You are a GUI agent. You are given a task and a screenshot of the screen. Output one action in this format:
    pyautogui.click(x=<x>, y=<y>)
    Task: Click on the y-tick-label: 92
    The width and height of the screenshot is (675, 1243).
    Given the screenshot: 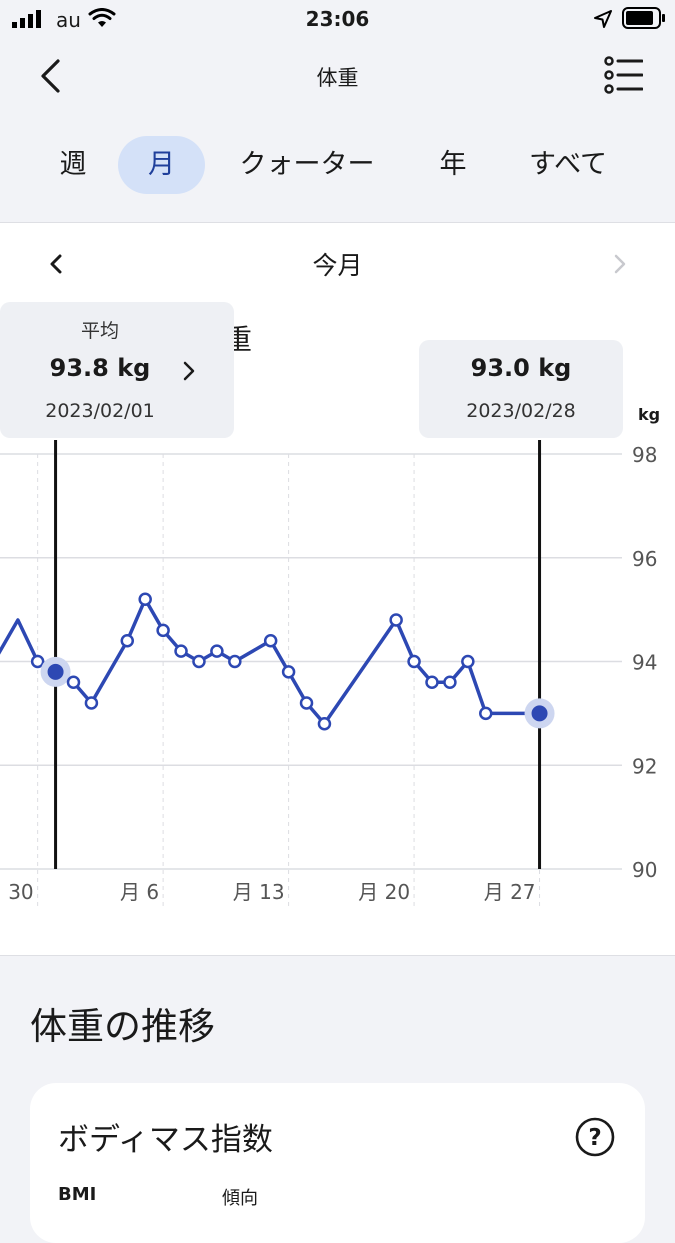 What is the action you would take?
    pyautogui.click(x=644, y=766)
    